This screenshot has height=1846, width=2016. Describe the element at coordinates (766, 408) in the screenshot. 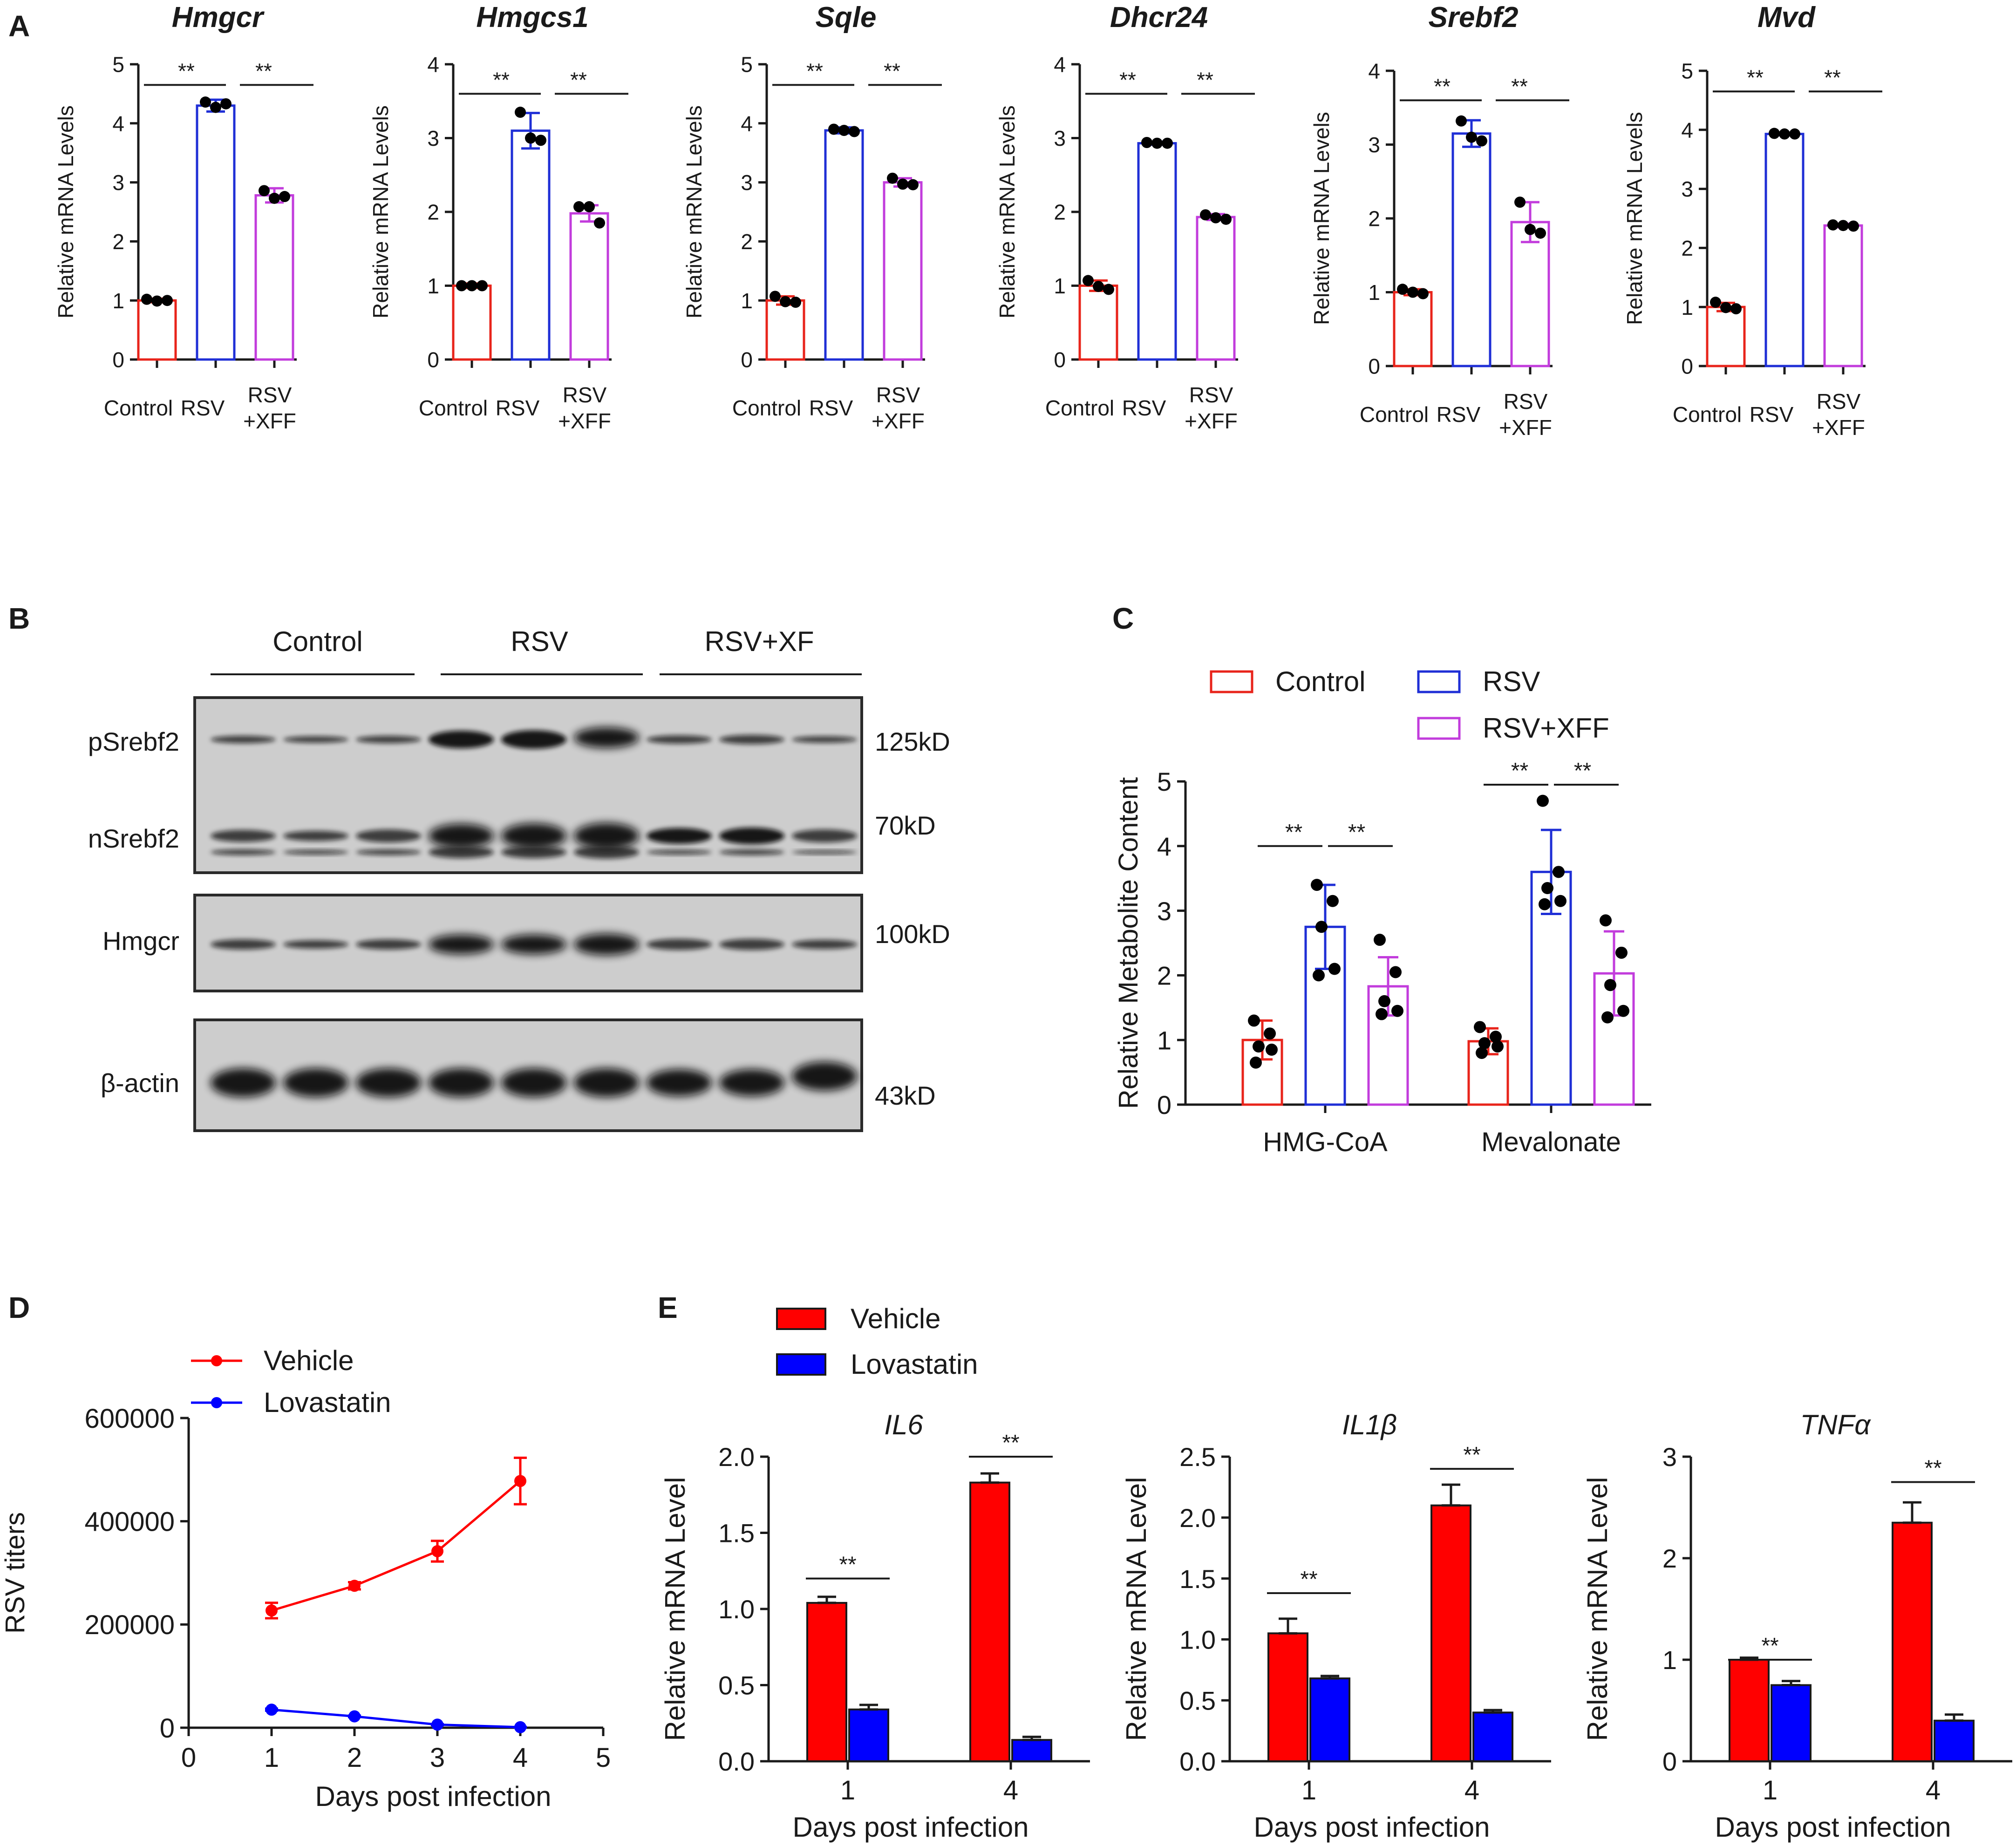

I see `a3-cat-control: Control` at that location.